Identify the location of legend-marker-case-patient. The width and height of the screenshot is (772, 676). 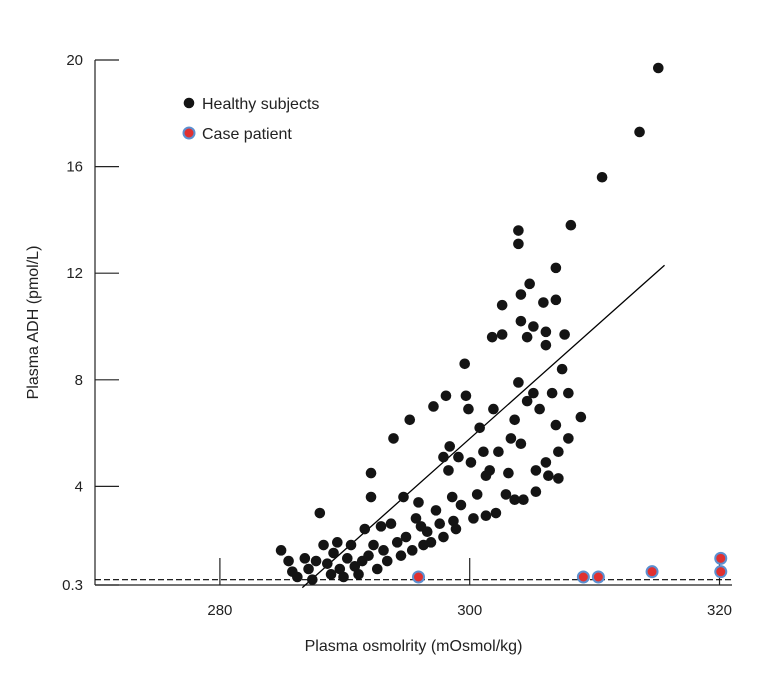
(189, 133).